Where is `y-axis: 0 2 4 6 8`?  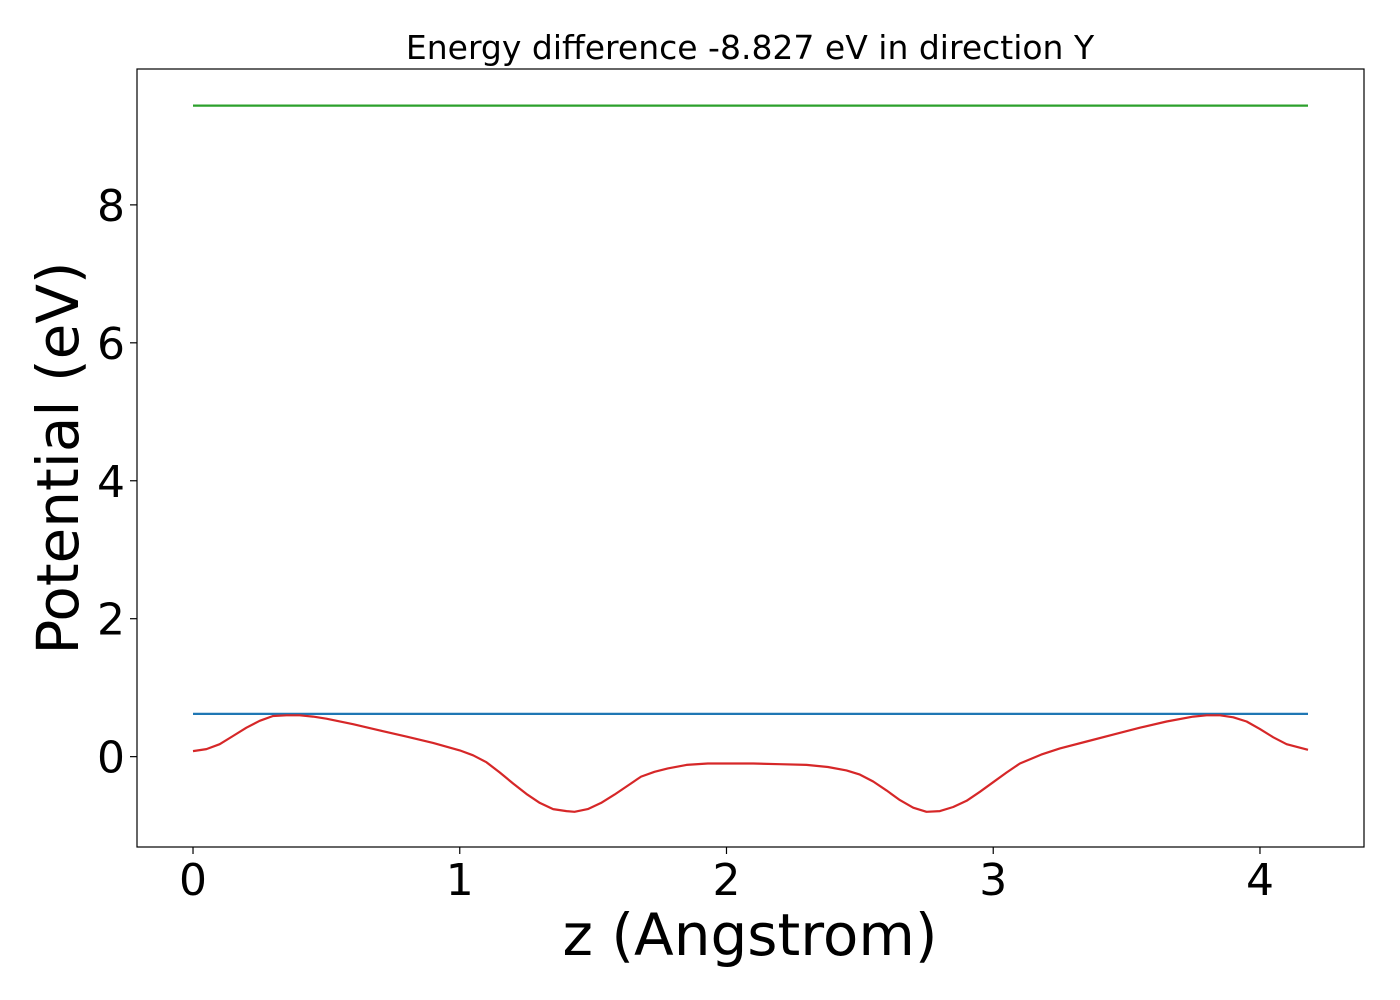
y-axis: 0 2 4 6 8 is located at coordinates (117, 482).